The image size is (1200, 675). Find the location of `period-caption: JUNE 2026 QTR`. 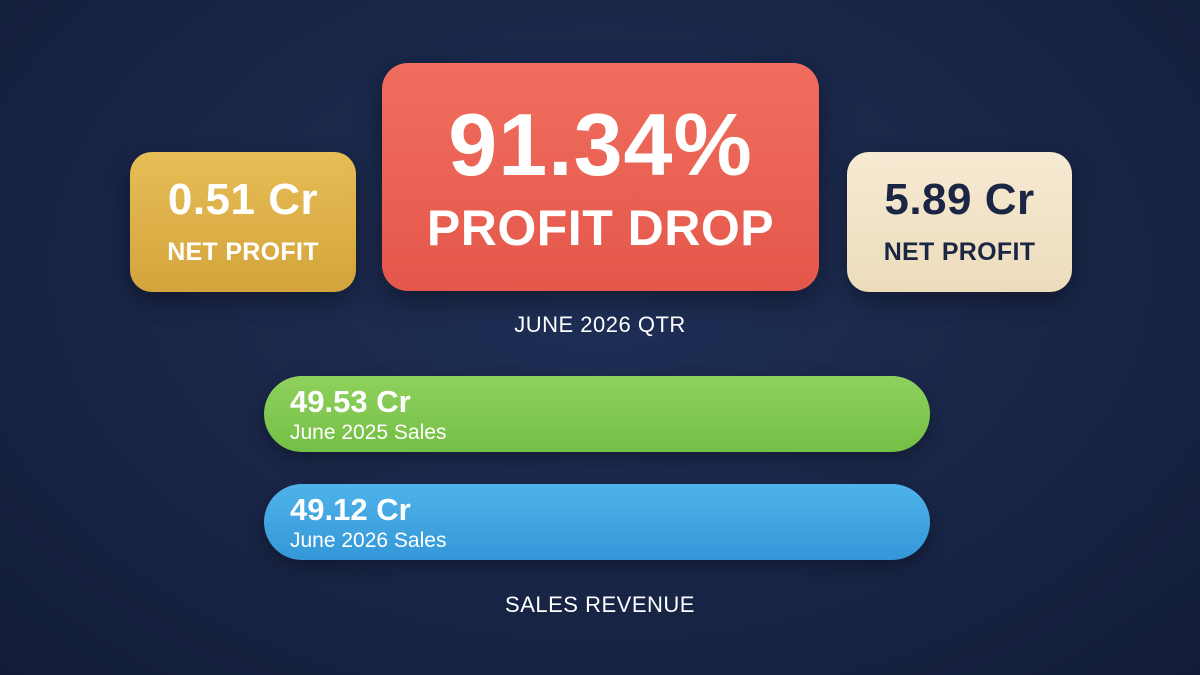

period-caption: JUNE 2026 QTR is located at coordinates (600, 324).